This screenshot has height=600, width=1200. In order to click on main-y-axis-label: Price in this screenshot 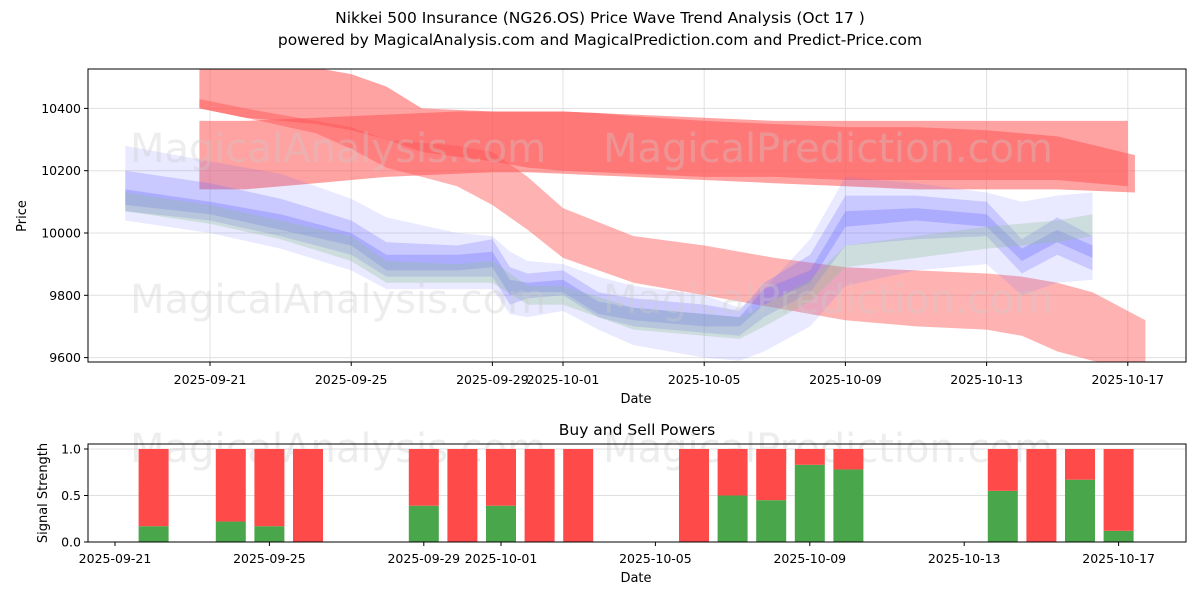, I will do `click(22, 216)`.